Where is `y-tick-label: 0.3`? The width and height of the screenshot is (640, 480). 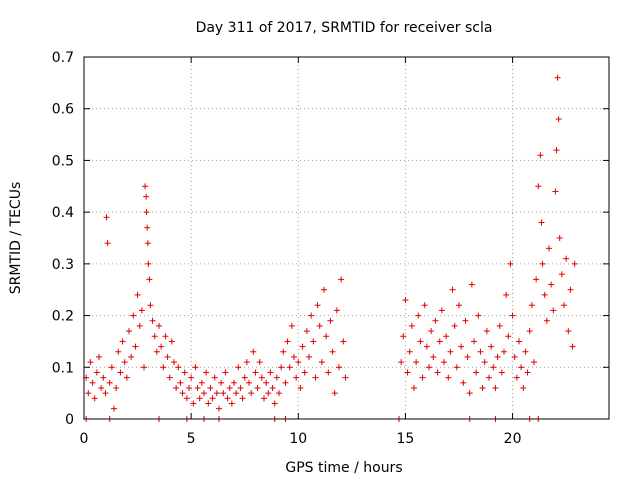
y-tick-label: 0.3 is located at coordinates (63, 265).